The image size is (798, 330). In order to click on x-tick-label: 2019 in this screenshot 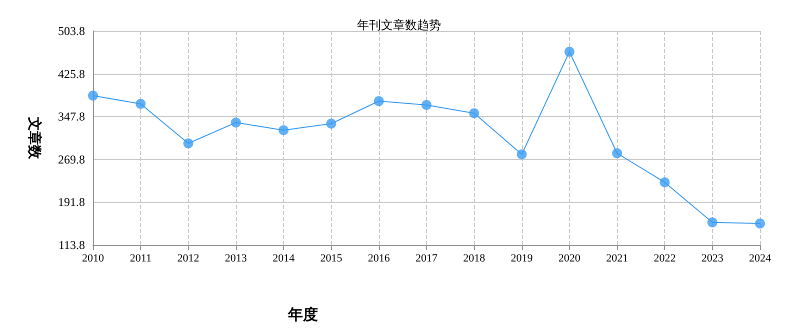, I will do `click(522, 258)`.